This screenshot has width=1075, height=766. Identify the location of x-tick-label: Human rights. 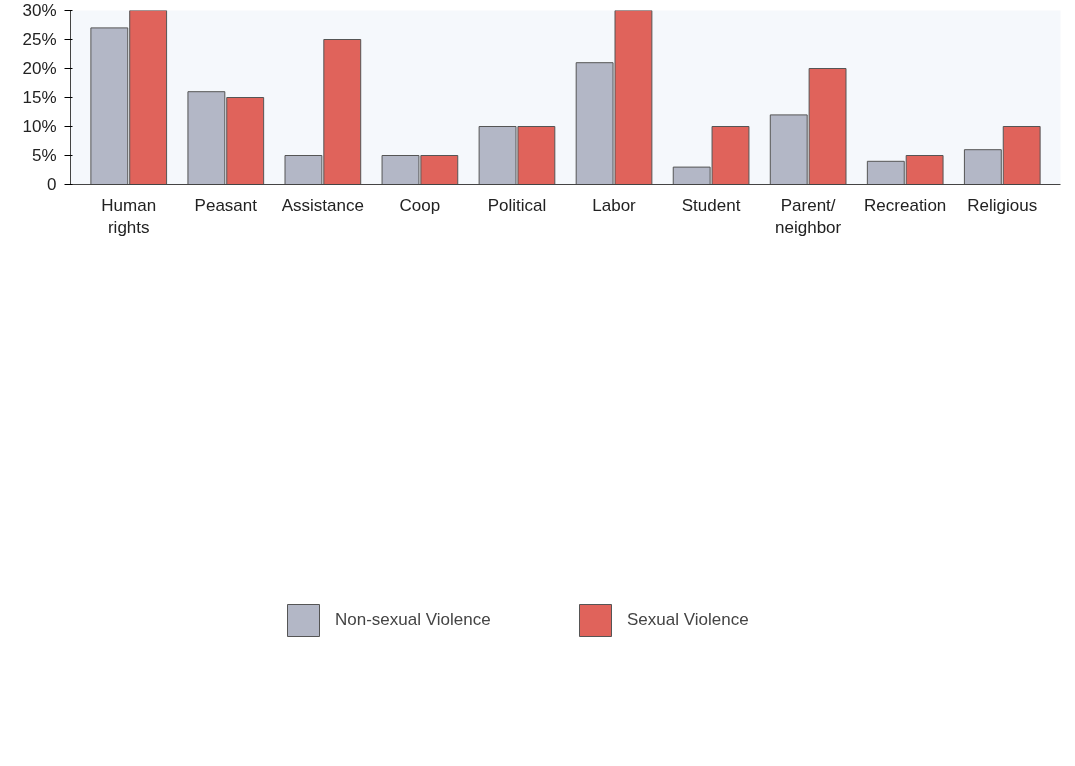
(129, 216).